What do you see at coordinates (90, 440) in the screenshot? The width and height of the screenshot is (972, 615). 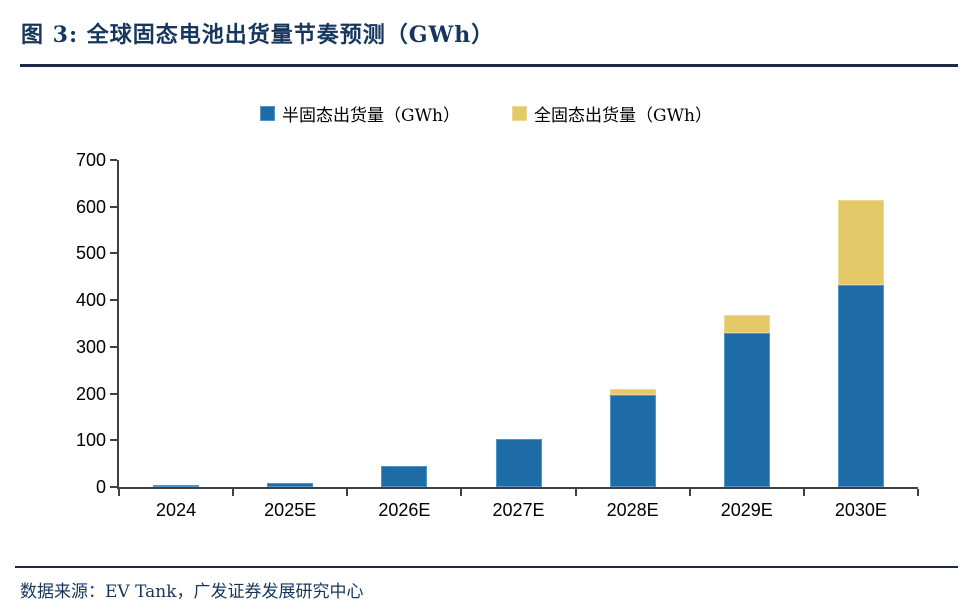 I see `y-axis-label: 100` at bounding box center [90, 440].